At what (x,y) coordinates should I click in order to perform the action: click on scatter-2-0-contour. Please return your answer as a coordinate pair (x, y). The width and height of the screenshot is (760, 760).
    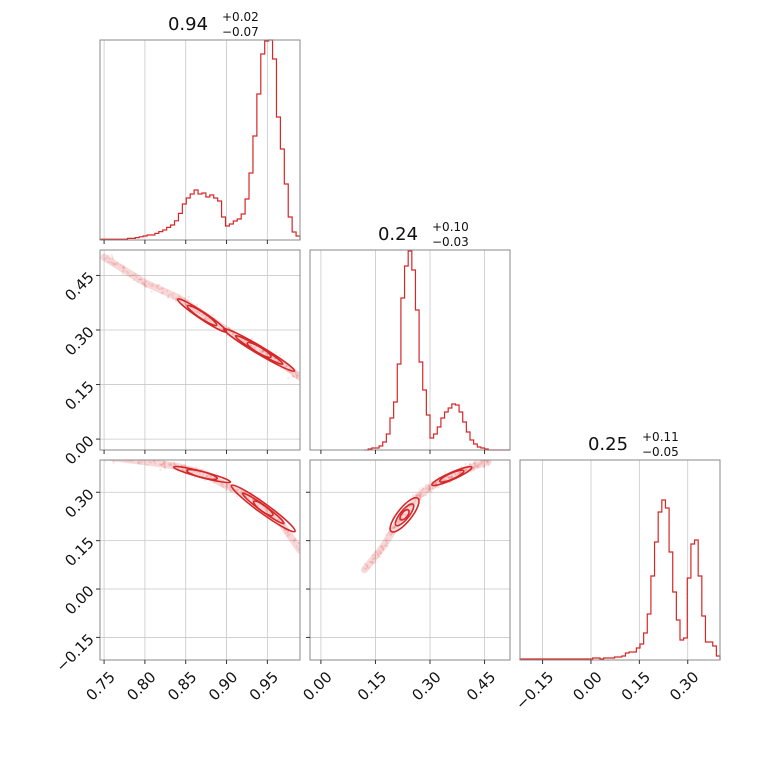
    Looking at the image, I should click on (202, 474).